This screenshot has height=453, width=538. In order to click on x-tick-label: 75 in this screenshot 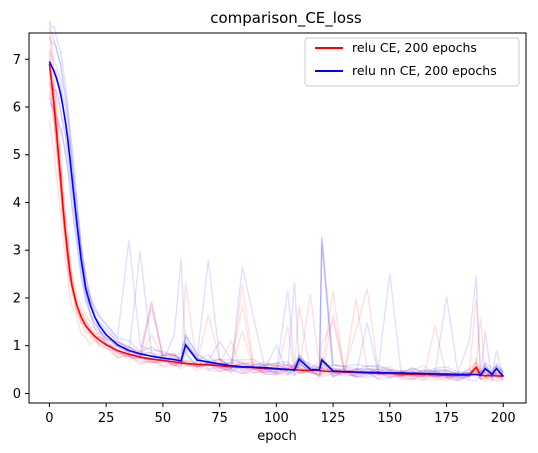, I will do `click(219, 418)`.